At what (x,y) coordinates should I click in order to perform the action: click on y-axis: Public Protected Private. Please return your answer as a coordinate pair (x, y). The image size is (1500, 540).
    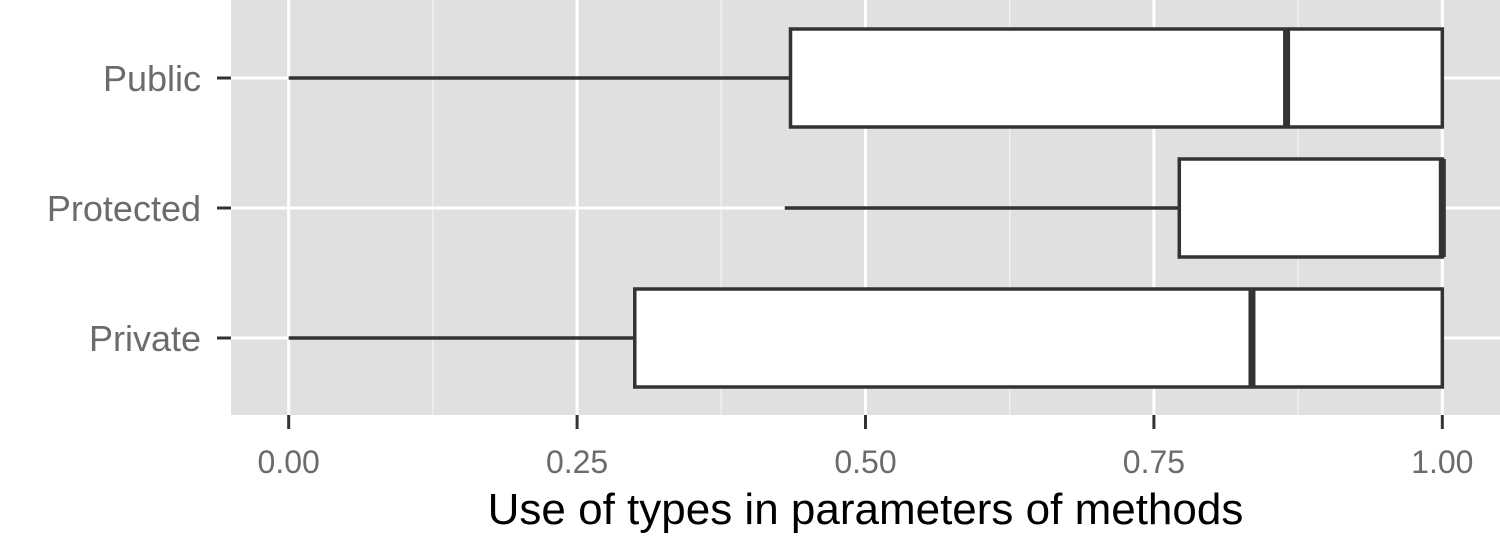
    Looking at the image, I should click on (139, 208).